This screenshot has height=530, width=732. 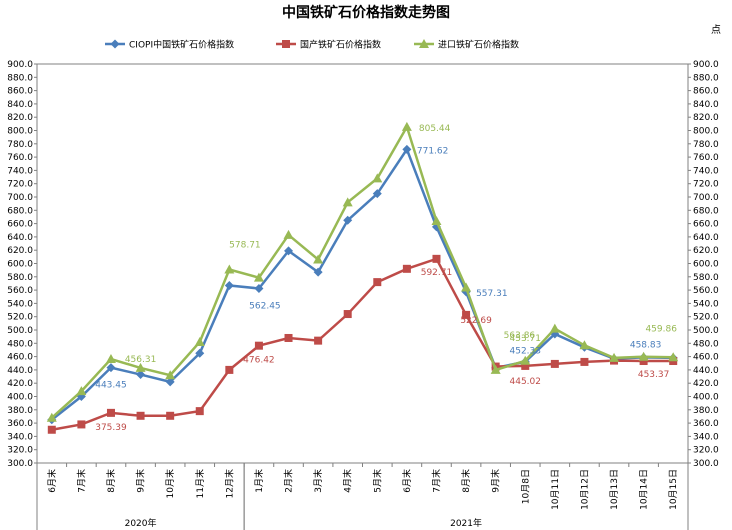 What do you see at coordinates (20, 78) in the screenshot?
I see `y-tick-label-left: 880.0` at bounding box center [20, 78].